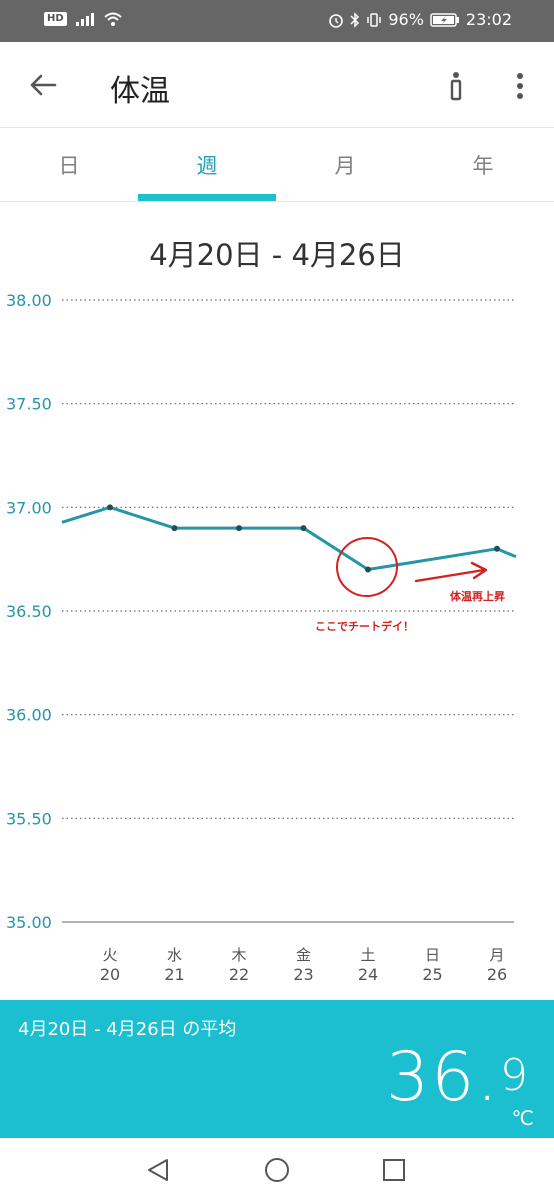  Describe the element at coordinates (29, 507) in the screenshot. I see `y-tick-label: 37.00` at that location.